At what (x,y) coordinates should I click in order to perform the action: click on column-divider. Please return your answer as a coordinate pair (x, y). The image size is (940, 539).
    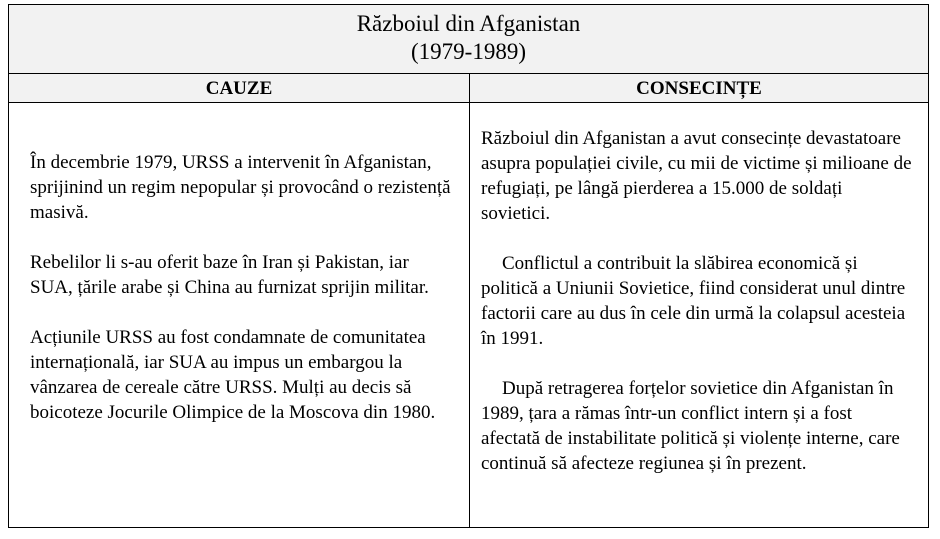
    Looking at the image, I should click on (469, 301).